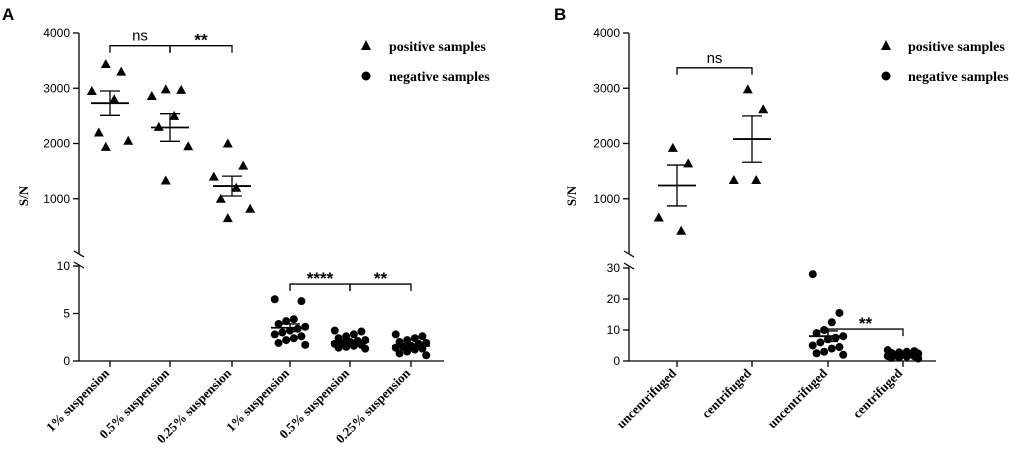 The height and width of the screenshot is (460, 1021). What do you see at coordinates (614, 299) in the screenshot?
I see `y-tick-label: 20` at bounding box center [614, 299].